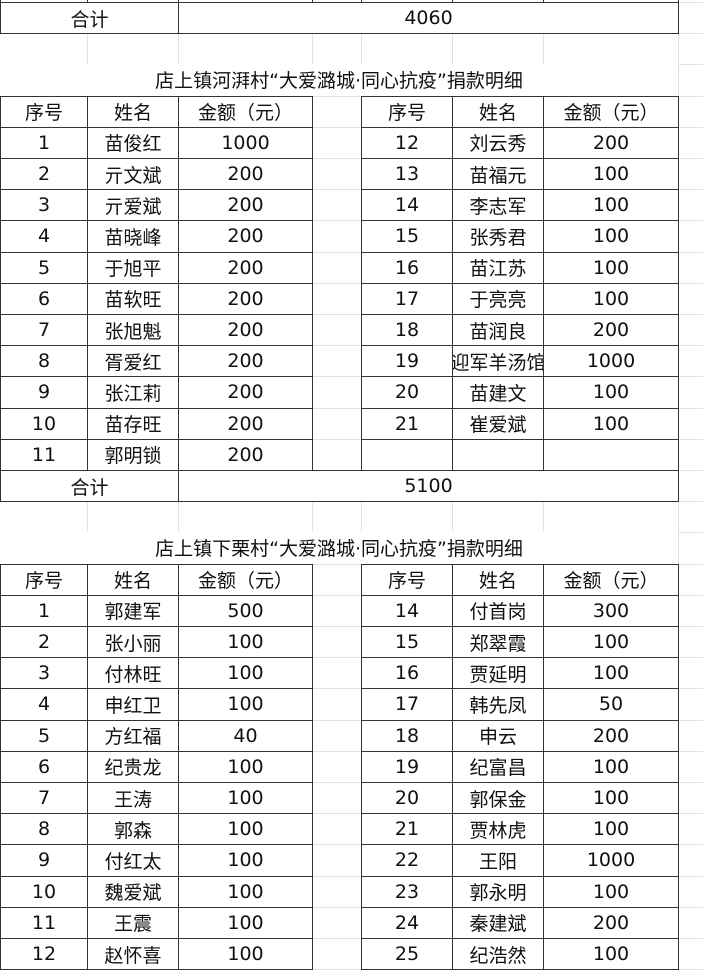 The height and width of the screenshot is (970, 703). What do you see at coordinates (407, 704) in the screenshot?
I see `seq-cell: 17` at bounding box center [407, 704].